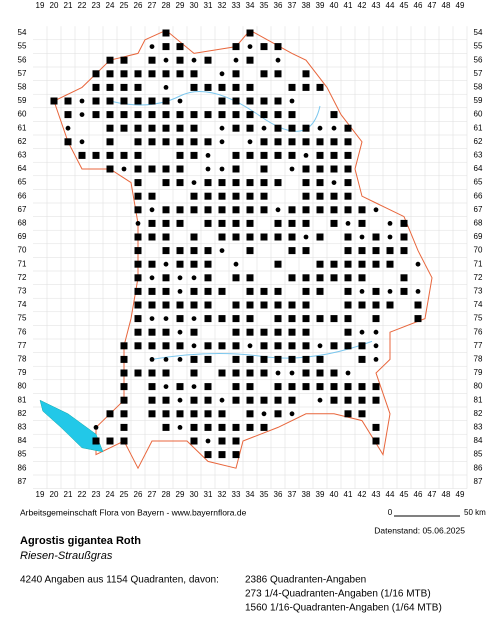 The width and height of the screenshot is (500, 620). Describe the element at coordinates (478, 318) in the screenshot. I see `row-label: 75` at that location.